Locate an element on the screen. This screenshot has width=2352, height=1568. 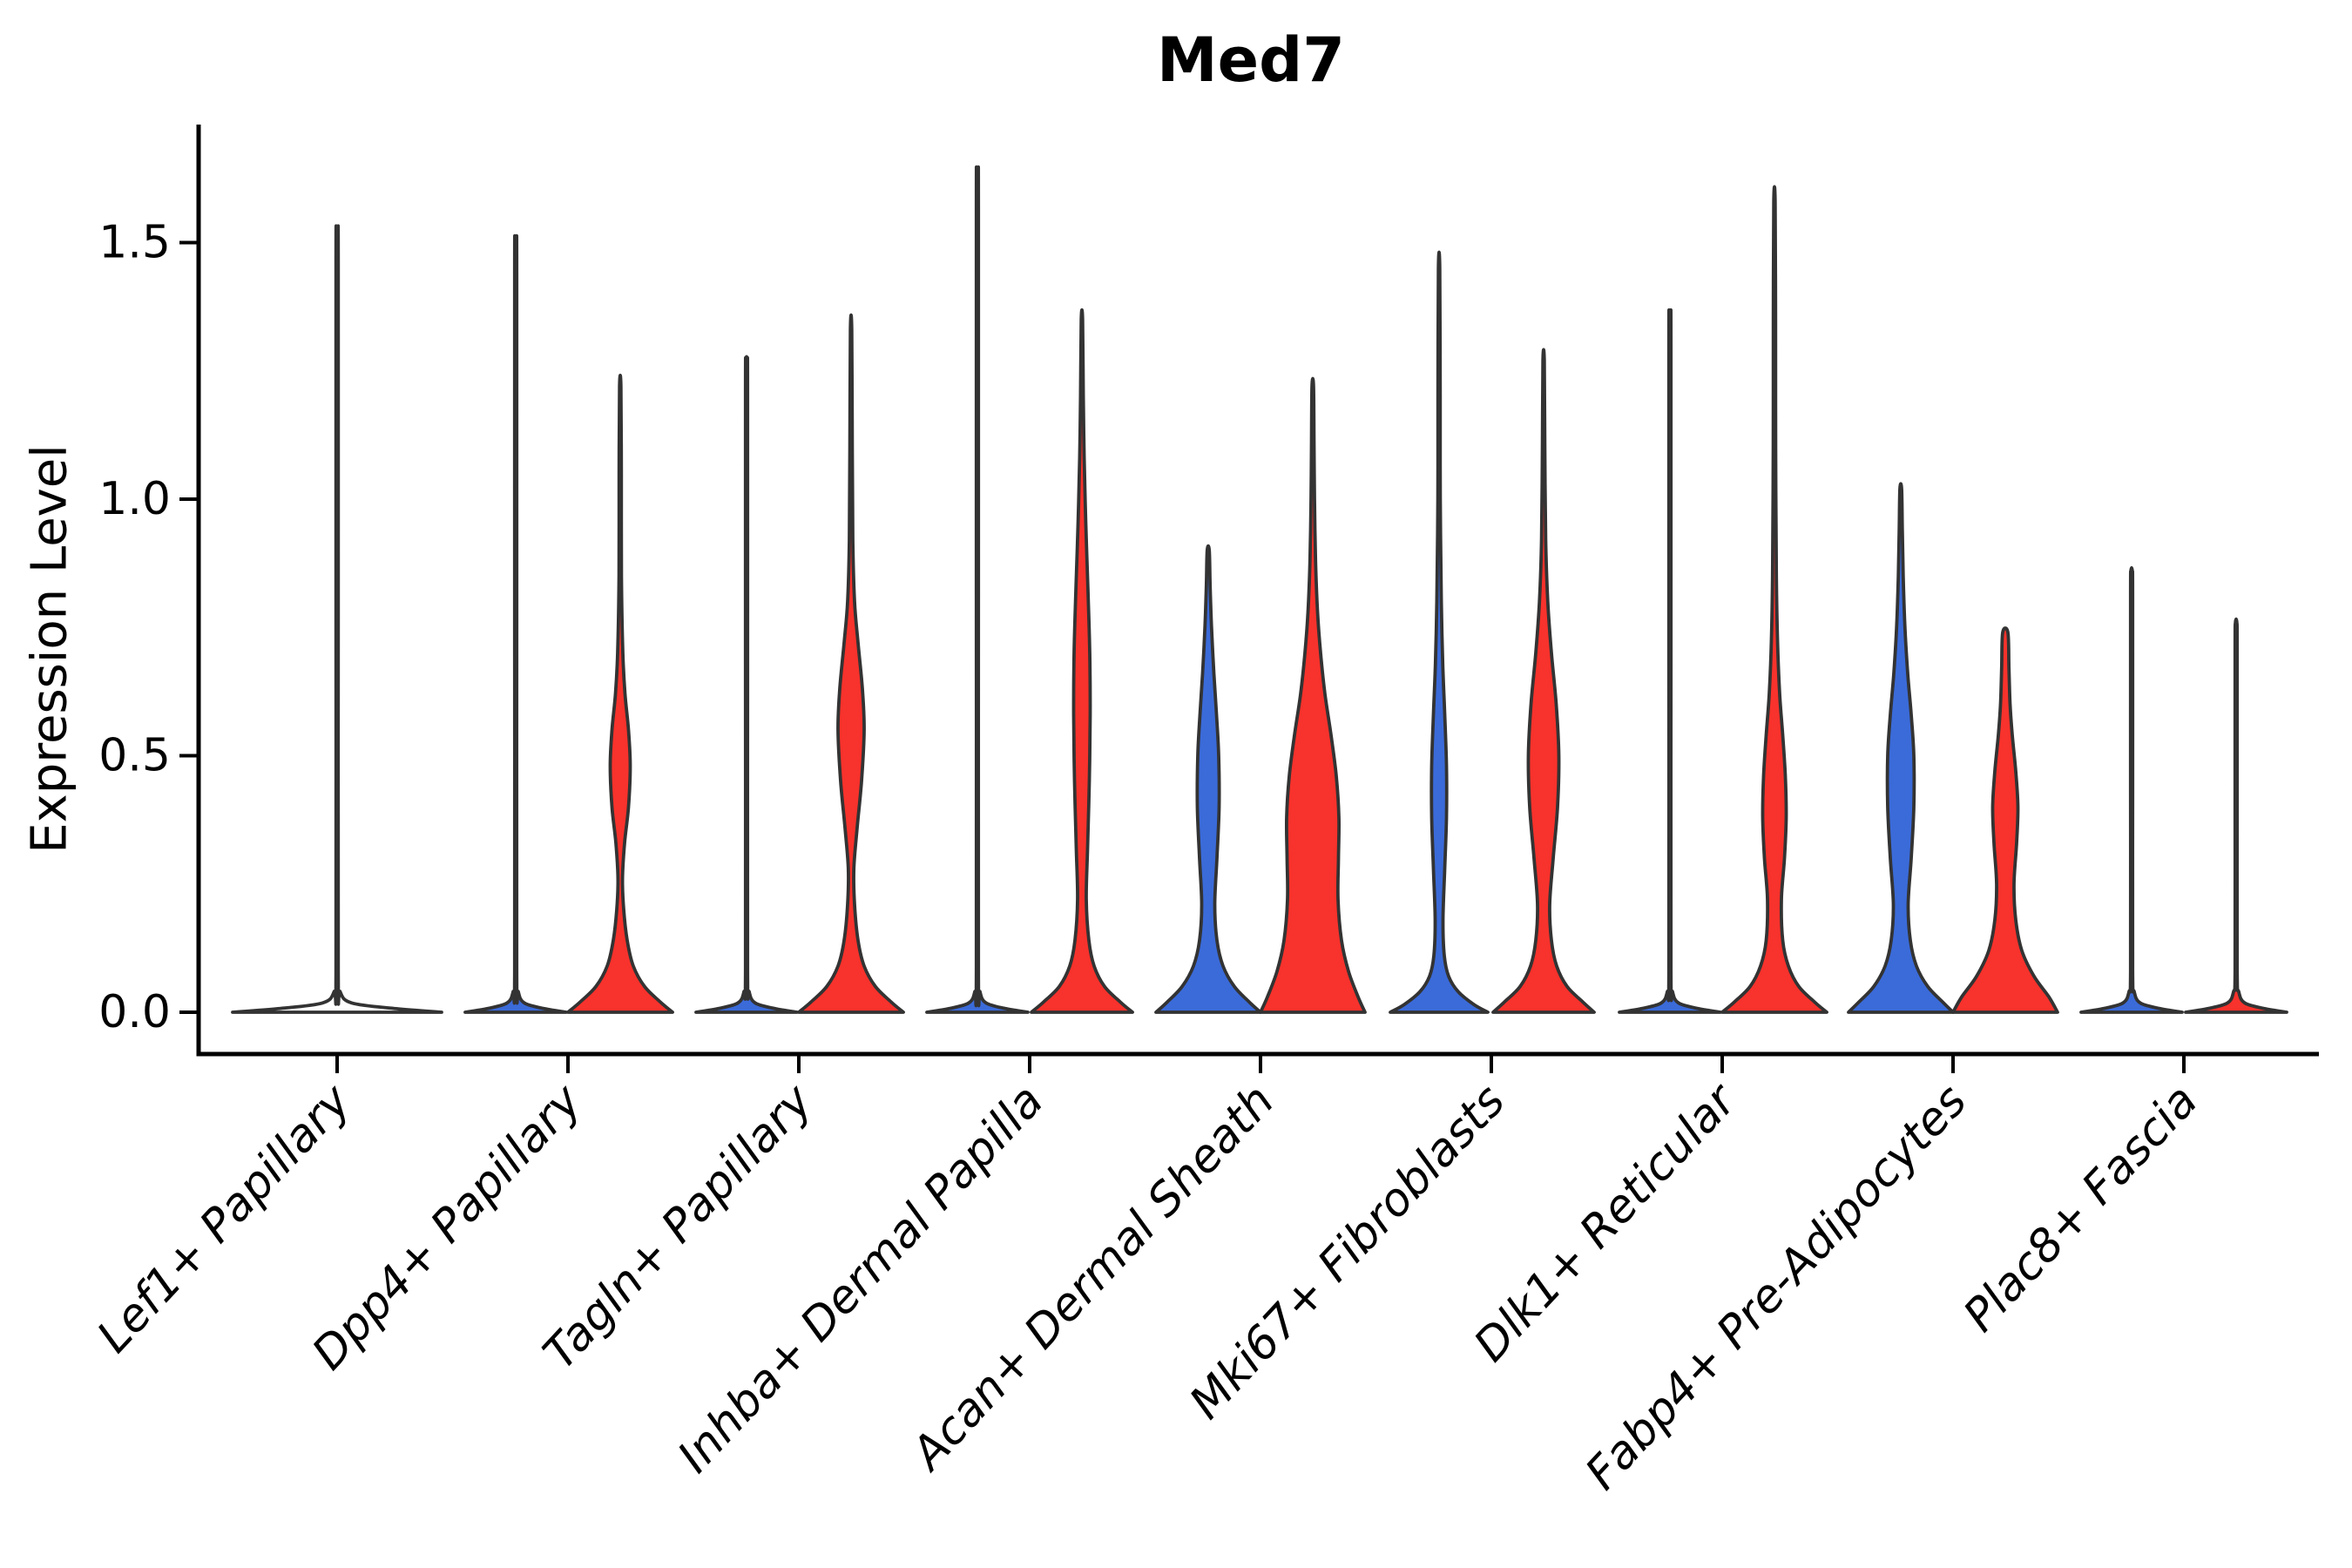
violin-inhba-dermal-papilla-left is located at coordinates (977, 590).